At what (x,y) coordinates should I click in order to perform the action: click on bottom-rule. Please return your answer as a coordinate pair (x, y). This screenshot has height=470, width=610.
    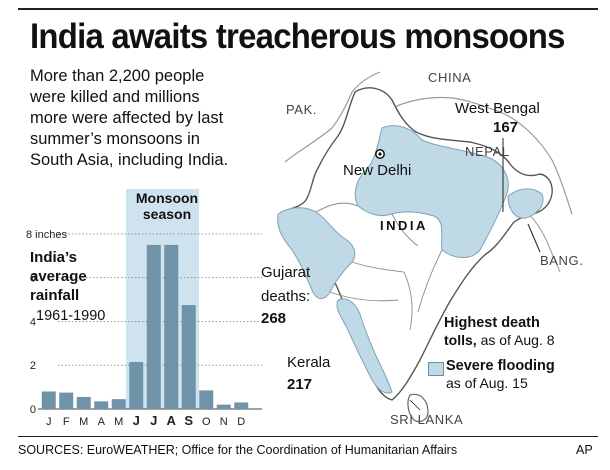
    Looking at the image, I should click on (308, 436).